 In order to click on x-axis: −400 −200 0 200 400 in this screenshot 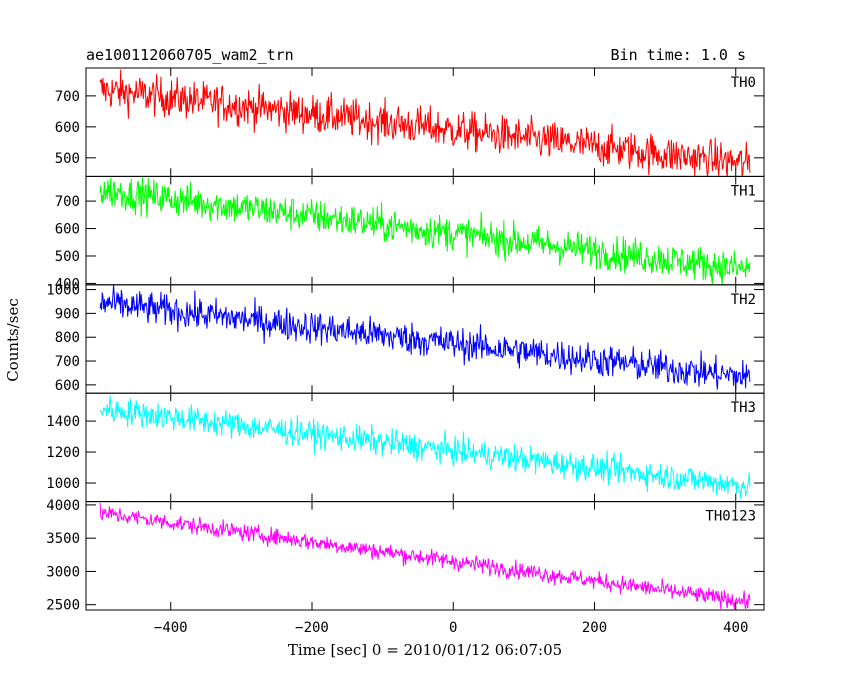, I will do `click(451, 628)`.